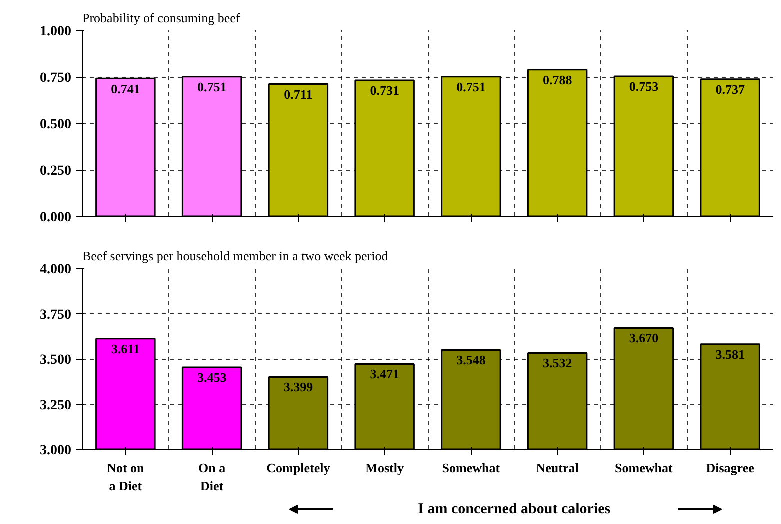 This screenshot has height=524, width=781. What do you see at coordinates (385, 468) in the screenshot?
I see `x-tick-label: Mostly` at bounding box center [385, 468].